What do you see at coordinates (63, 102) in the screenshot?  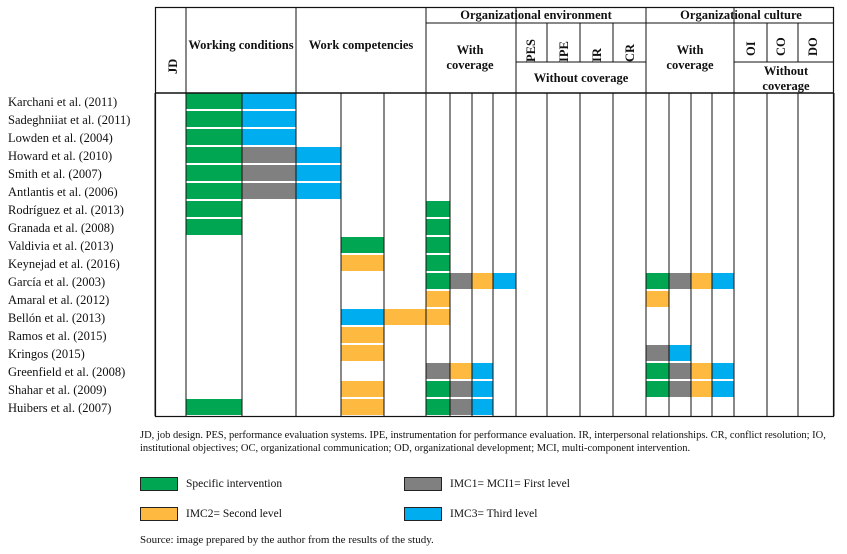 I see `row-label: Karchani et al. (2011)` at bounding box center [63, 102].